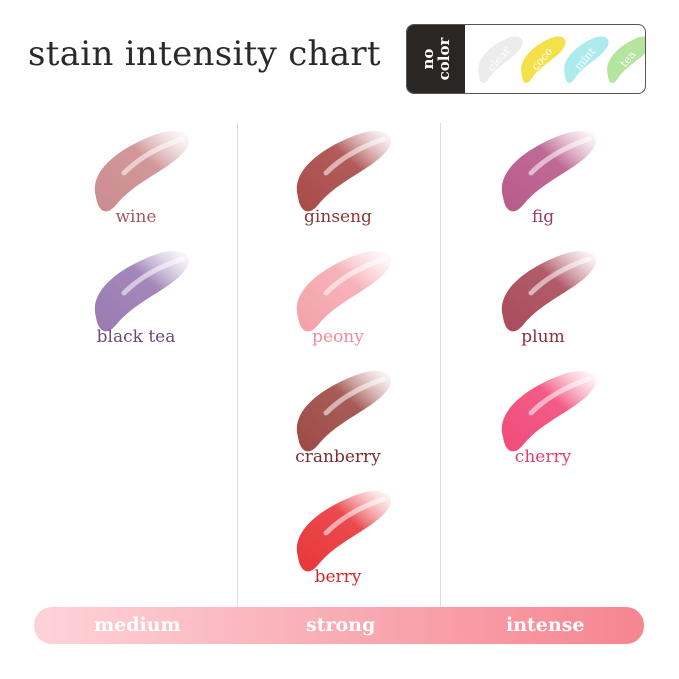  What do you see at coordinates (543, 217) in the screenshot?
I see `shade-label: fig` at bounding box center [543, 217].